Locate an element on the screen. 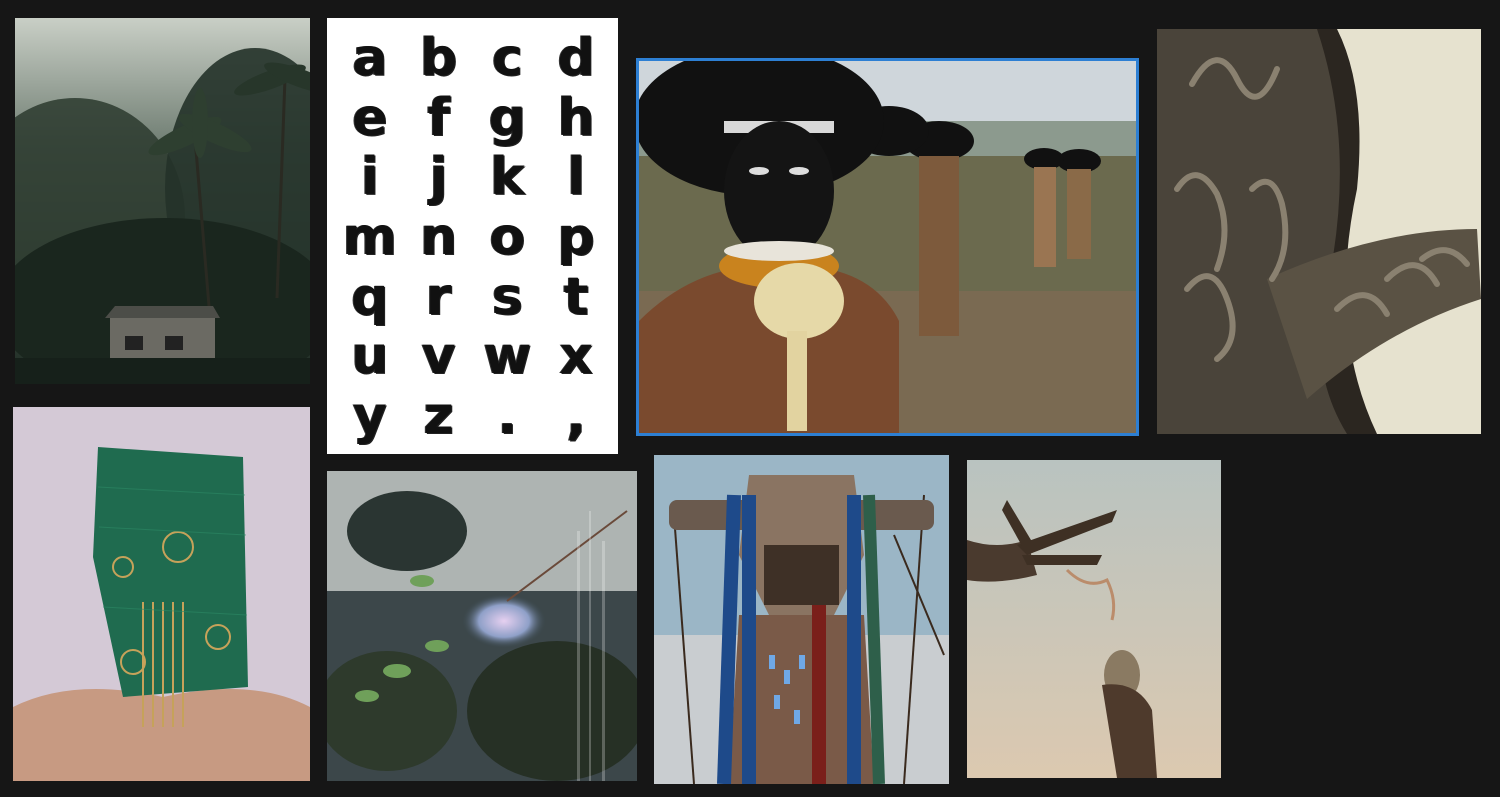  glyph: q is located at coordinates (369, 296).